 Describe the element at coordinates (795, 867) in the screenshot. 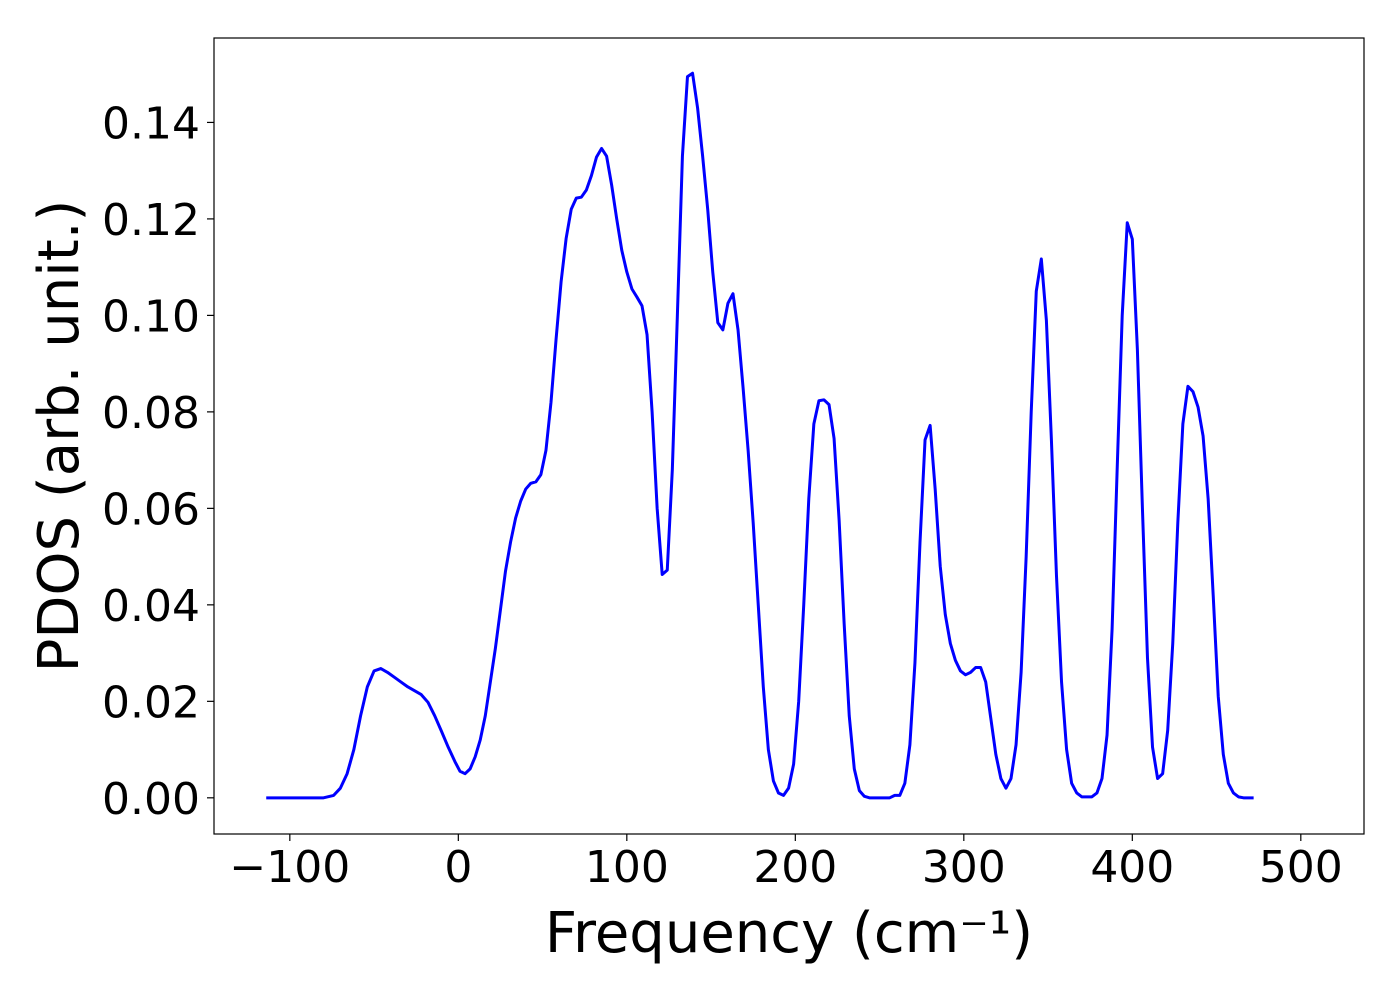

I see `x-tick-label: 200` at that location.